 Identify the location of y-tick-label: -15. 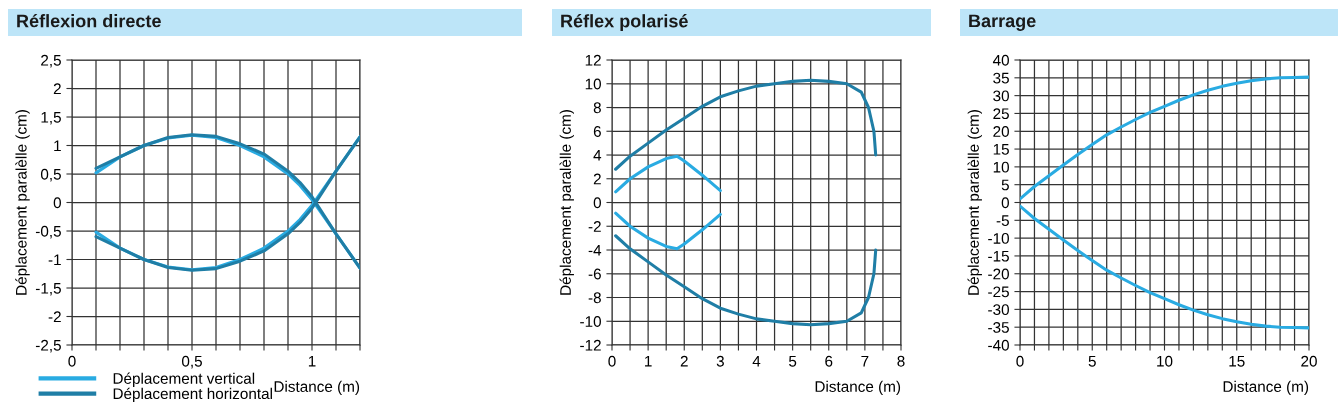
(998, 256).